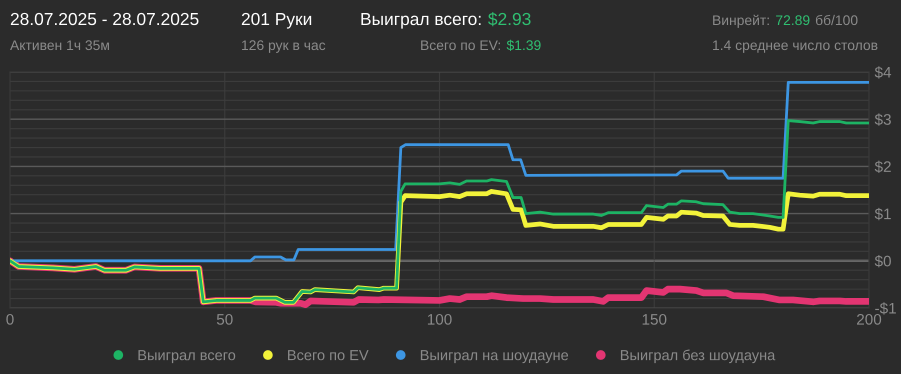  What do you see at coordinates (421, 21) in the screenshot?
I see `text: Выиграл всего:` at bounding box center [421, 21].